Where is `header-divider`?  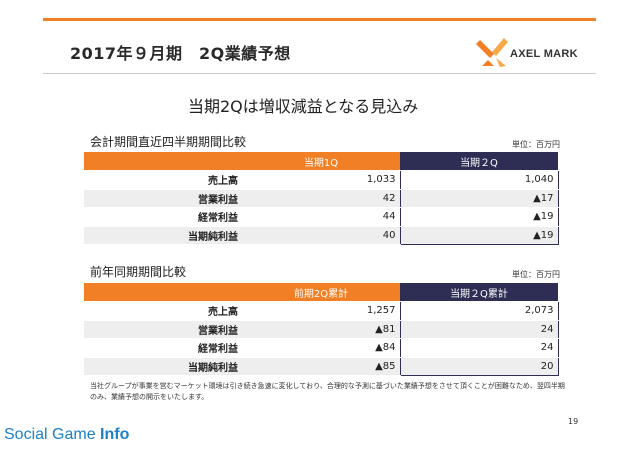
header-divider is located at coordinates (319, 73).